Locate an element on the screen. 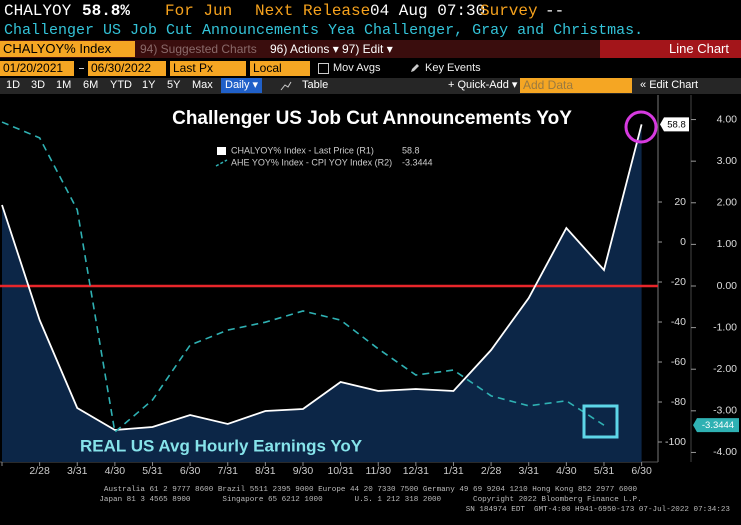 The image size is (741, 525). next-release: 04 Aug 07:30 is located at coordinates (428, 11).